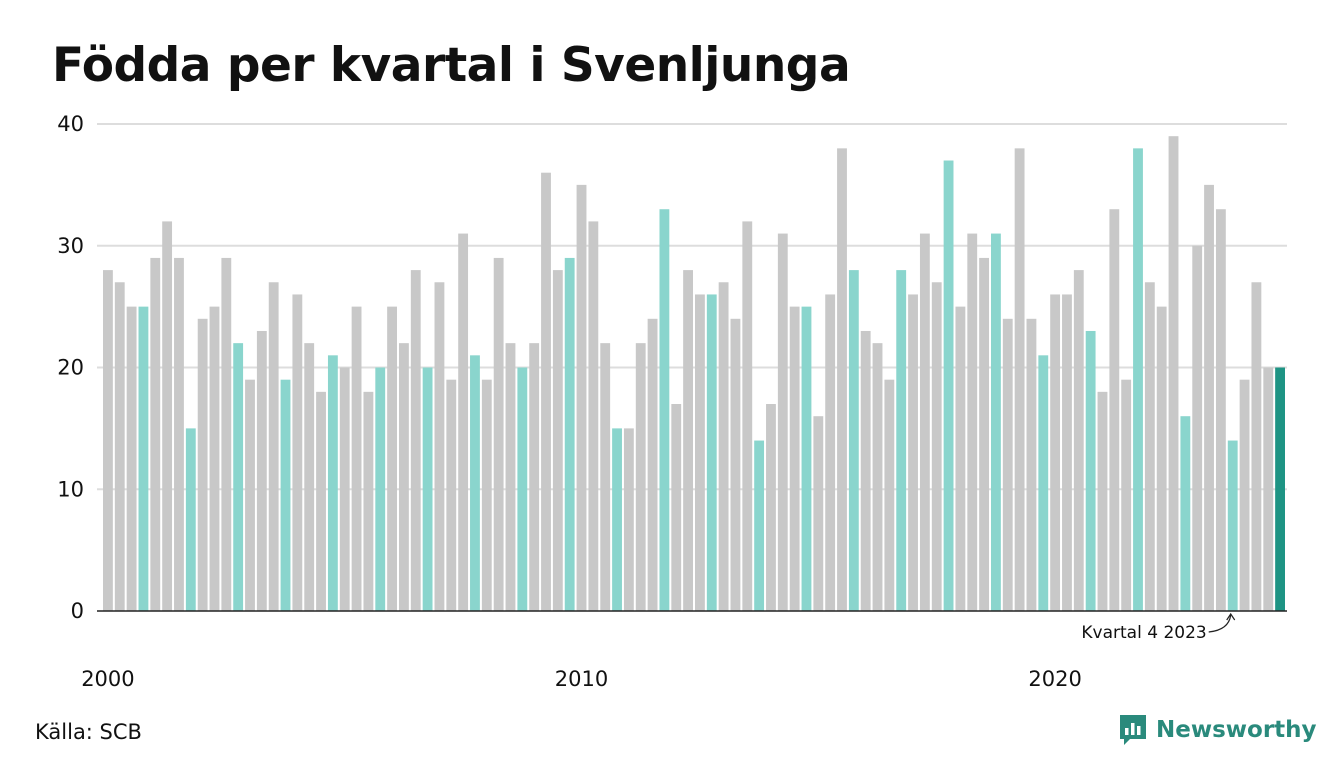 The width and height of the screenshot is (1340, 780). What do you see at coordinates (77, 611) in the screenshot?
I see `y-tick-label: 0` at bounding box center [77, 611].